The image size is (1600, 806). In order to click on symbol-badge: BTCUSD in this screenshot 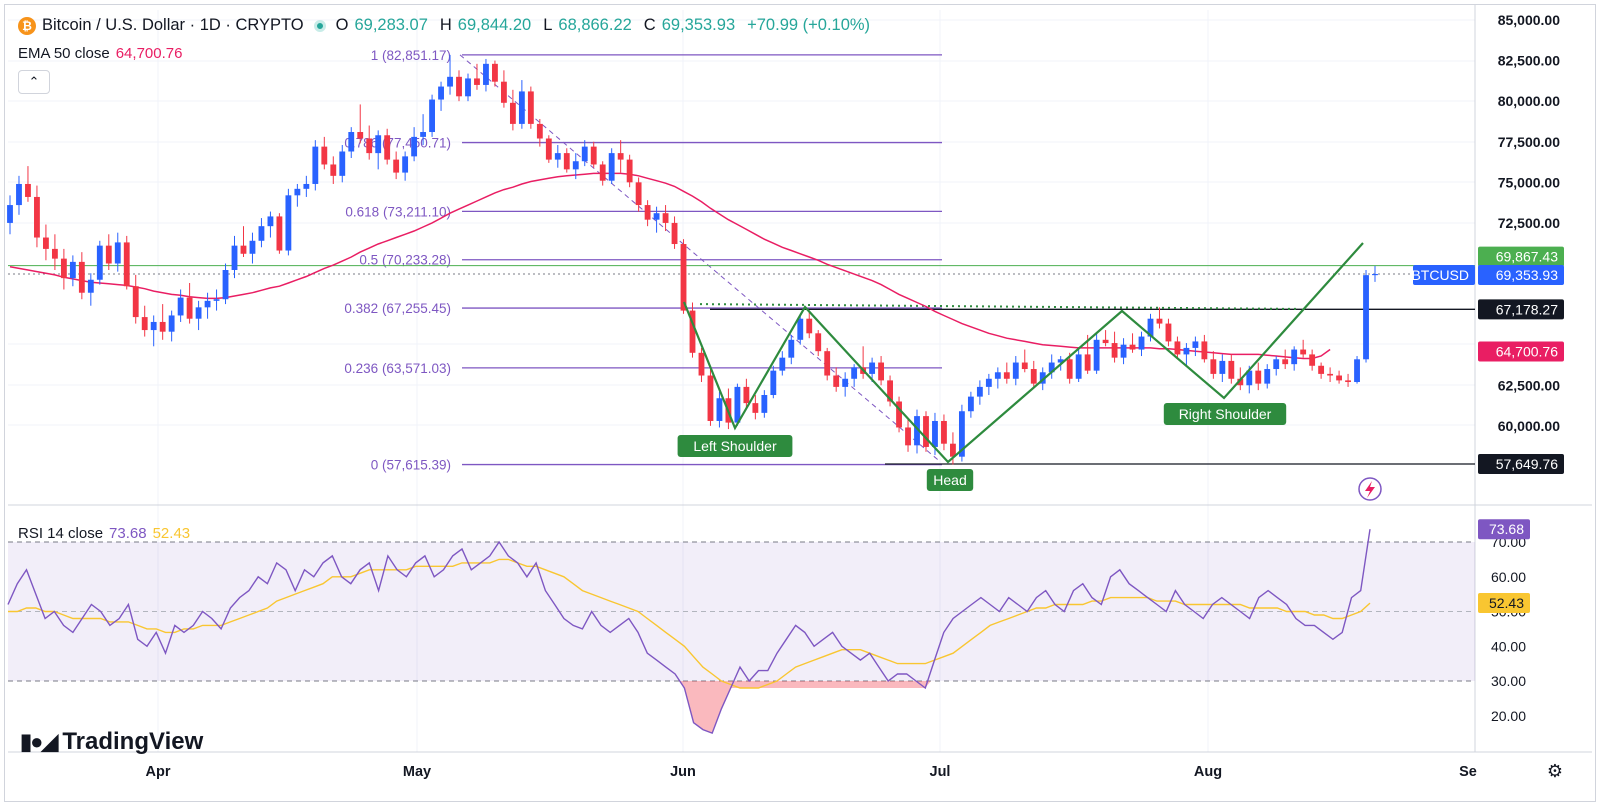, I will do `click(1443, 274)`.